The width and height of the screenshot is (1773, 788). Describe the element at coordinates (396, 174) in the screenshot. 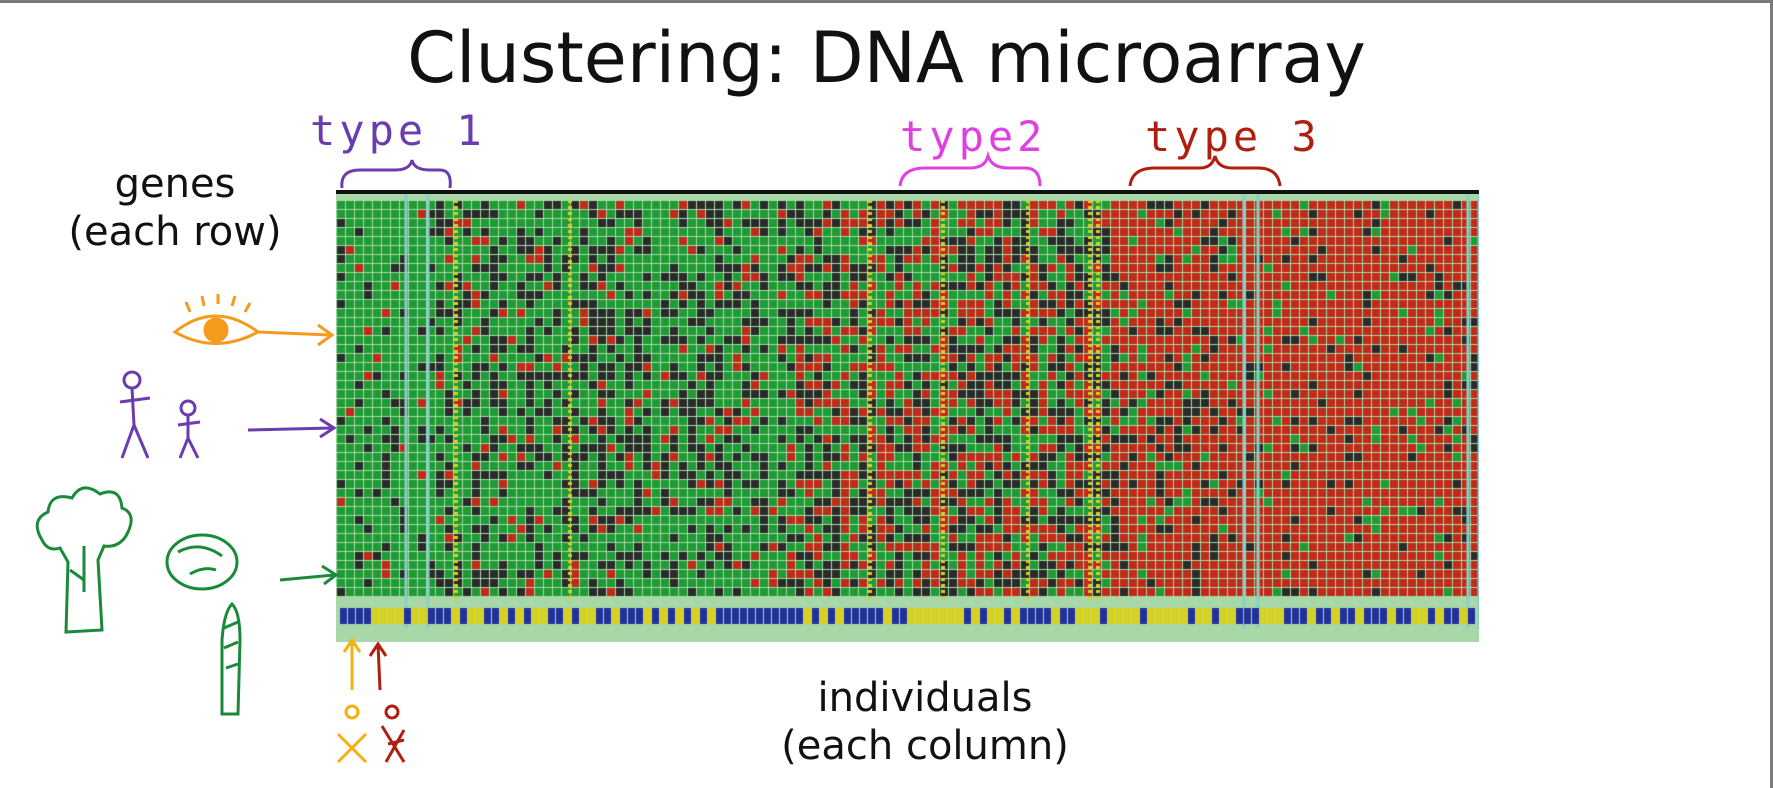

I see `type-1-brace` at that location.